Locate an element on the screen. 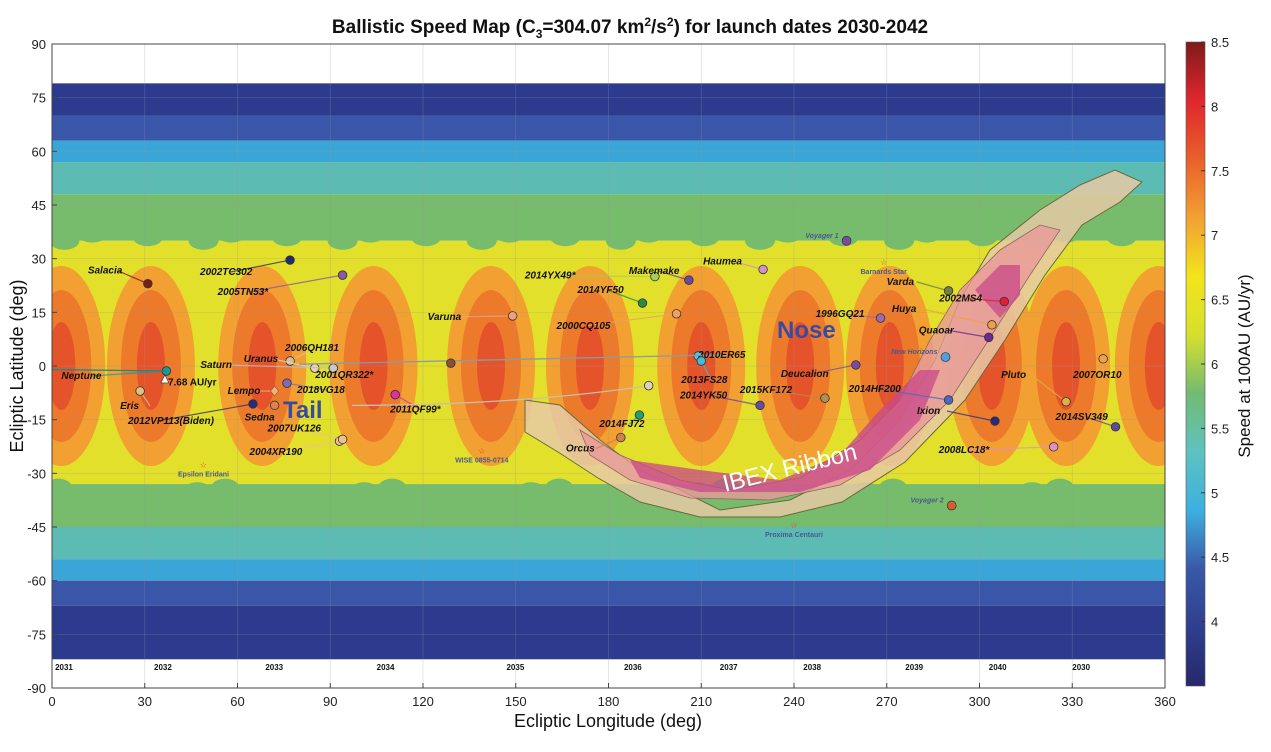  object-label: 2011QF99* is located at coordinates (415, 410).